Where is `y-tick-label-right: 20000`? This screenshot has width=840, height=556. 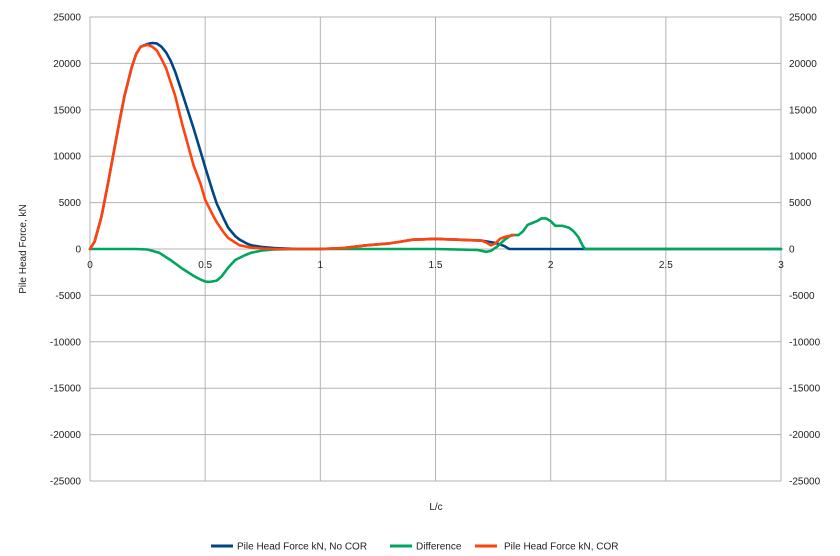
y-tick-label-right: 20000 is located at coordinates (803, 64).